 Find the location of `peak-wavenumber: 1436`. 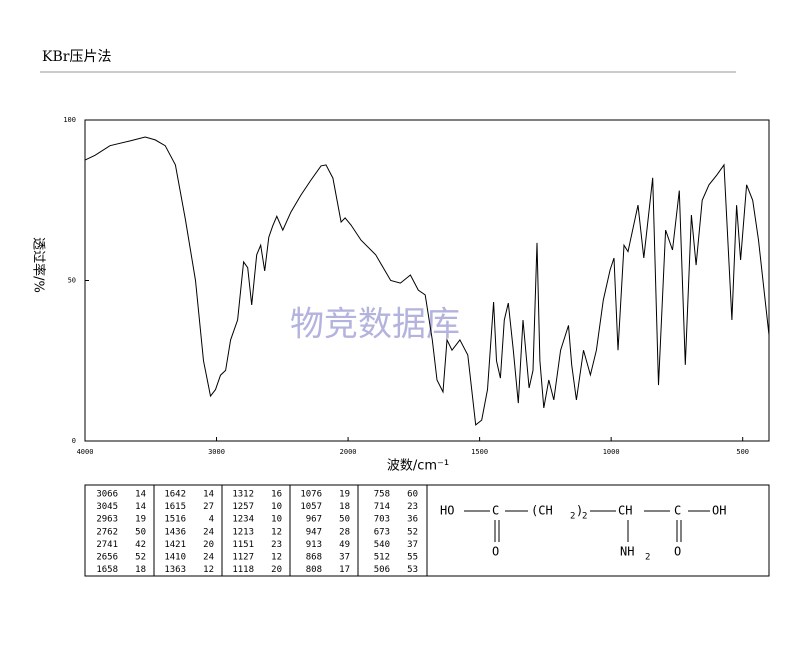

peak-wavenumber: 1436 is located at coordinates (175, 532).